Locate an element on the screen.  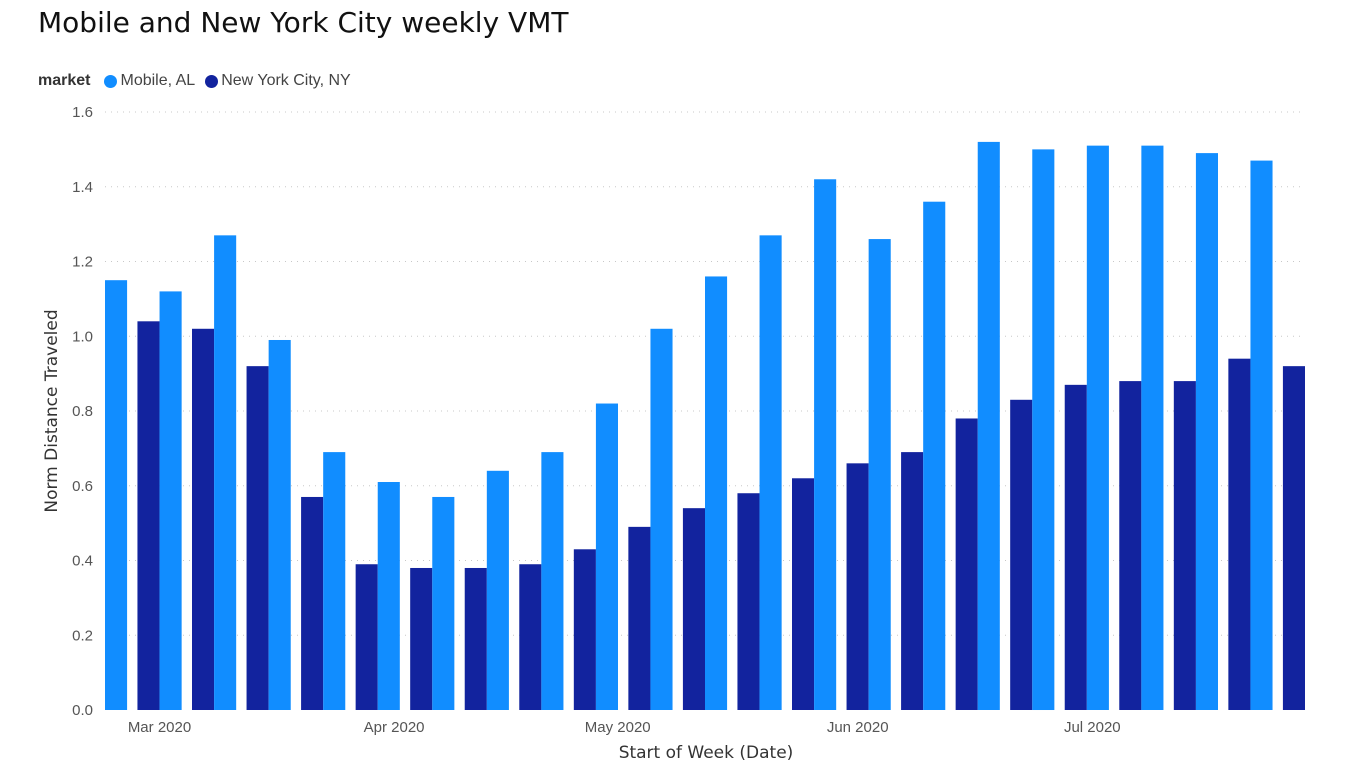
x-axis-ticks: Mar 2020 Apr 2020 May 2020 Jun 2020 Jul 2020 is located at coordinates (624, 727).